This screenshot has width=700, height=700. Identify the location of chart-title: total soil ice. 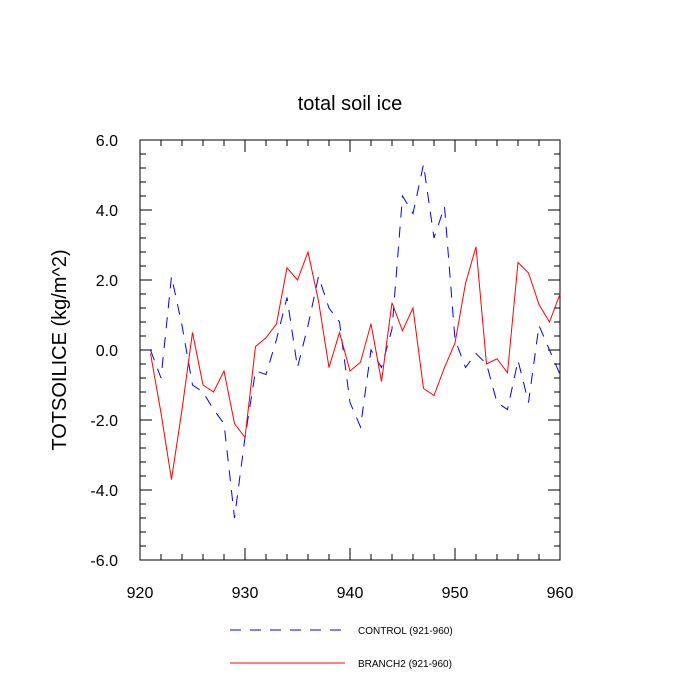
(350, 104).